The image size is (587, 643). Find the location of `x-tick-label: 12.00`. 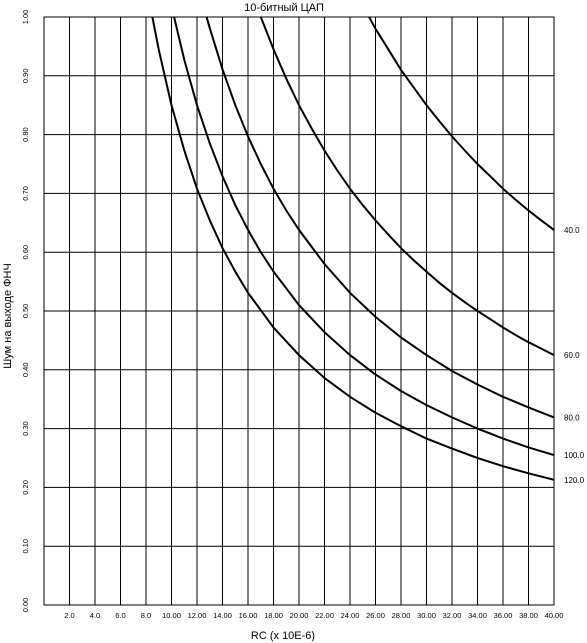

x-tick-label: 12.00 is located at coordinates (197, 615).